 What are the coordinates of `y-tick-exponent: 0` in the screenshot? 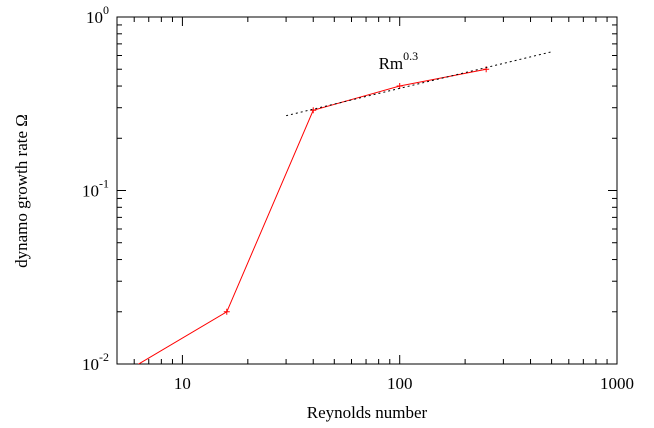 It's located at (106, 10).